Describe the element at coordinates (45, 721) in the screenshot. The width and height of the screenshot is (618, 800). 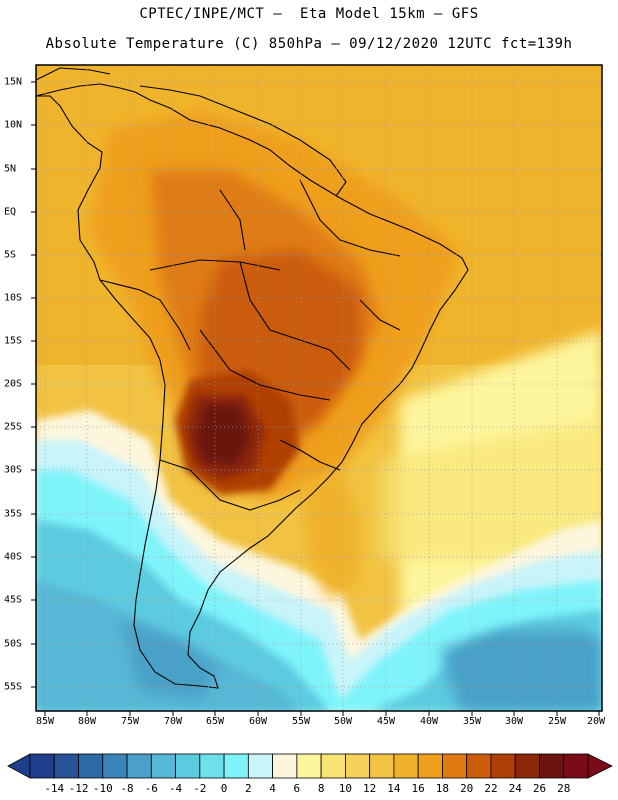
I see `lon-label: 85W` at that location.